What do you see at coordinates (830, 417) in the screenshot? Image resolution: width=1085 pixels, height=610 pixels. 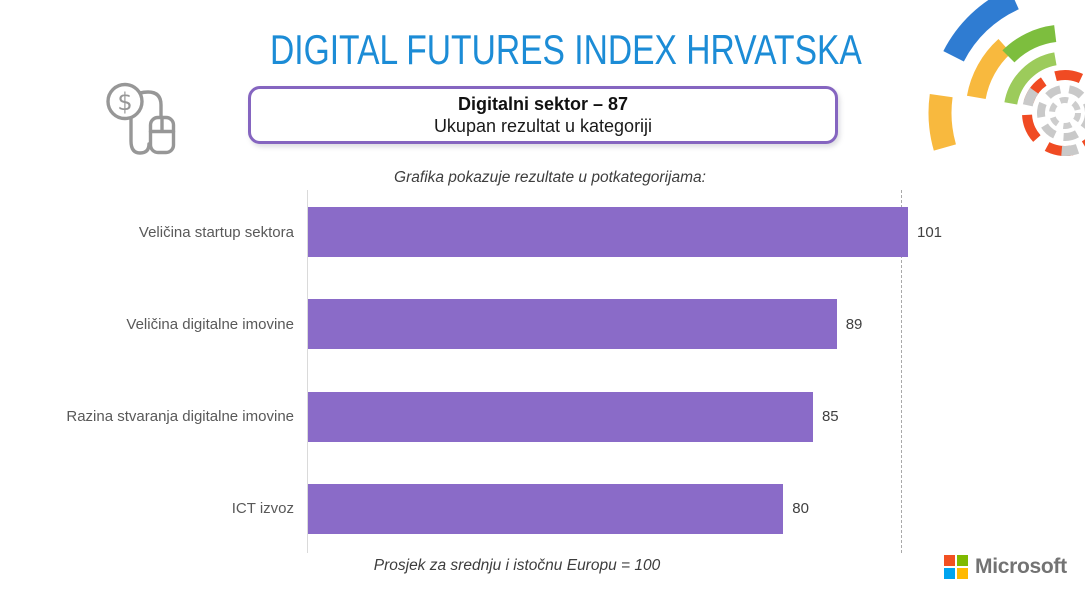 I see `value-label: 85` at bounding box center [830, 417].